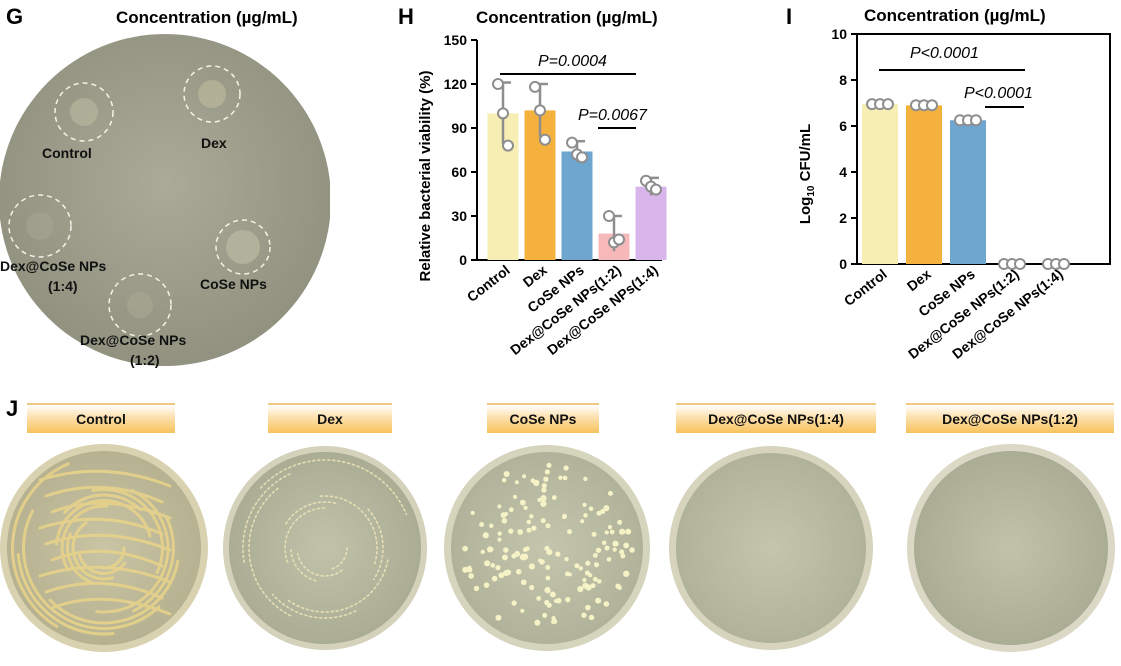 The height and width of the screenshot is (666, 1121). I want to click on pvalue-i2: P<0.0001, so click(998, 93).